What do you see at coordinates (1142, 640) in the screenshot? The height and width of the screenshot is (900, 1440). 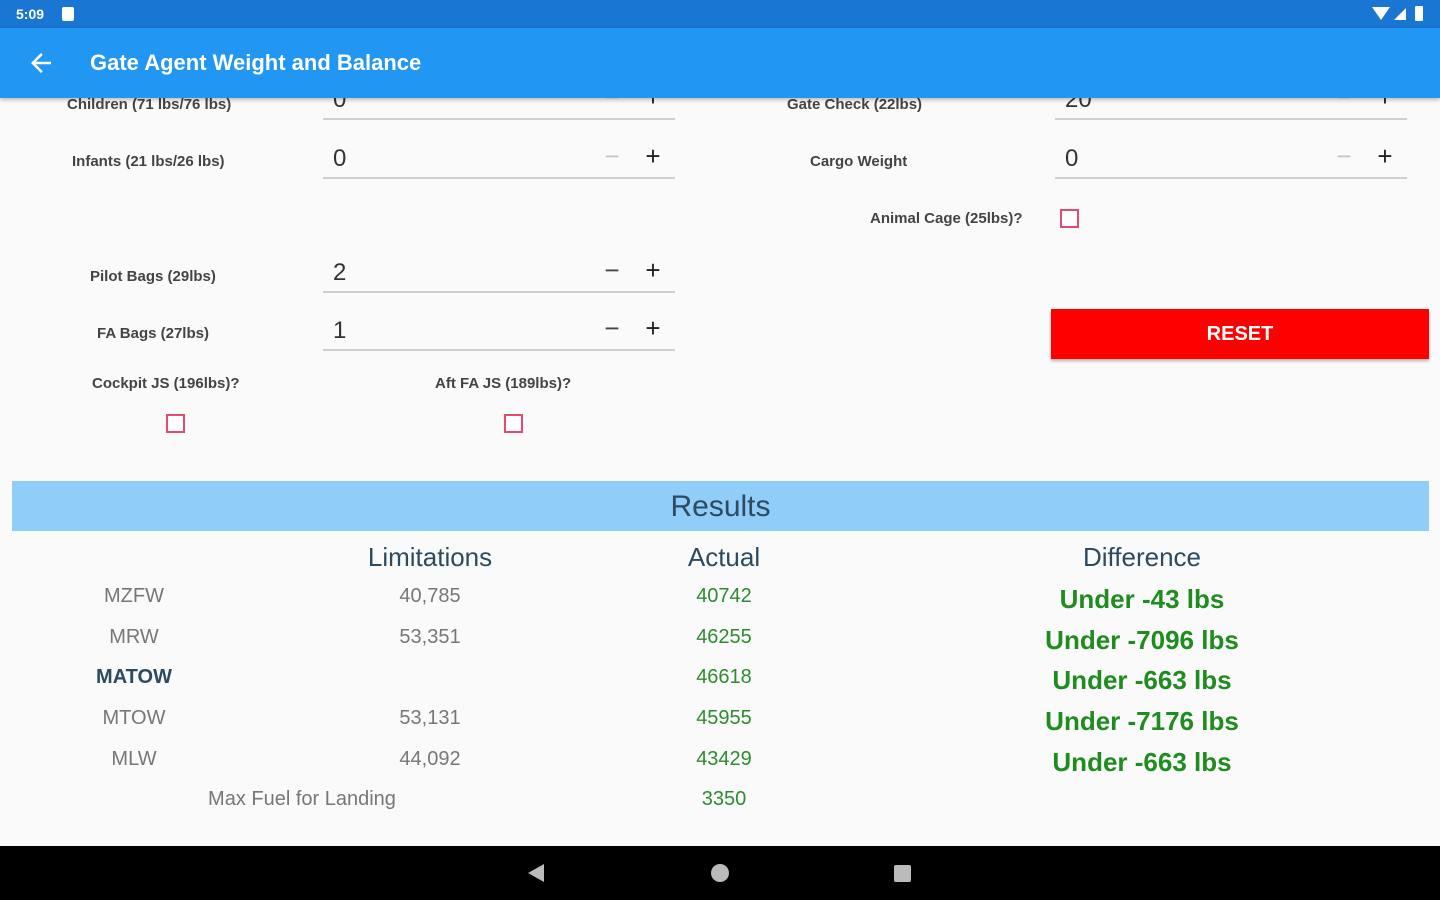 I see `result-row-difference: Under -7096 lbs` at bounding box center [1142, 640].